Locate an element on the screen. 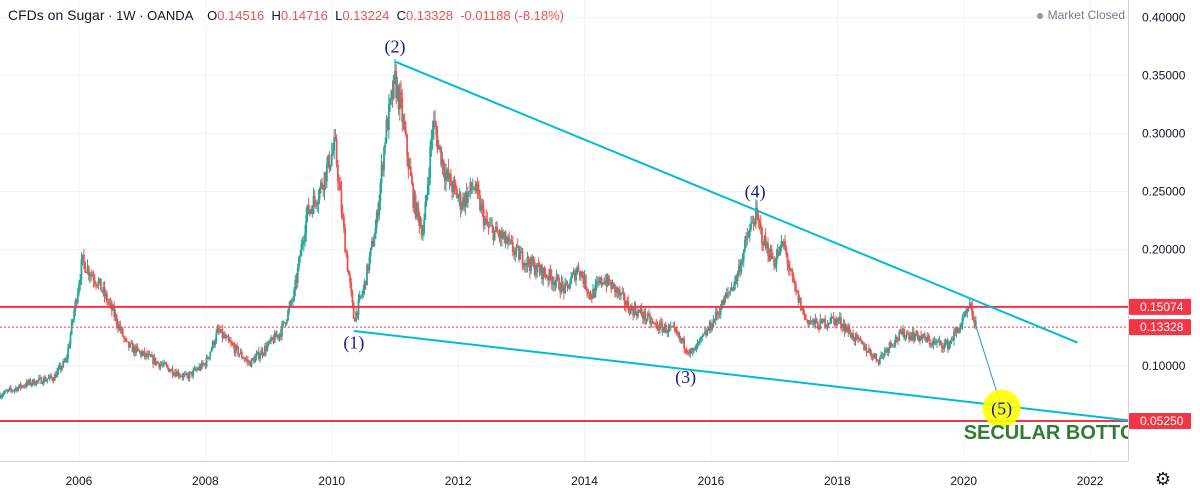 The image size is (1200, 504). symbol-name: CFDs on Sugar is located at coordinates (56, 15).